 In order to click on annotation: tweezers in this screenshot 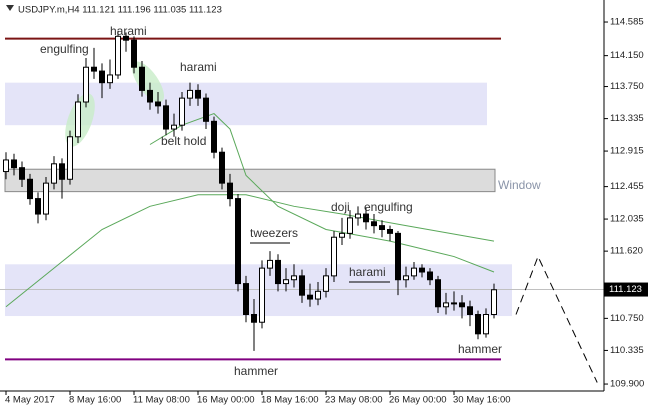, I will do `click(274, 233)`.